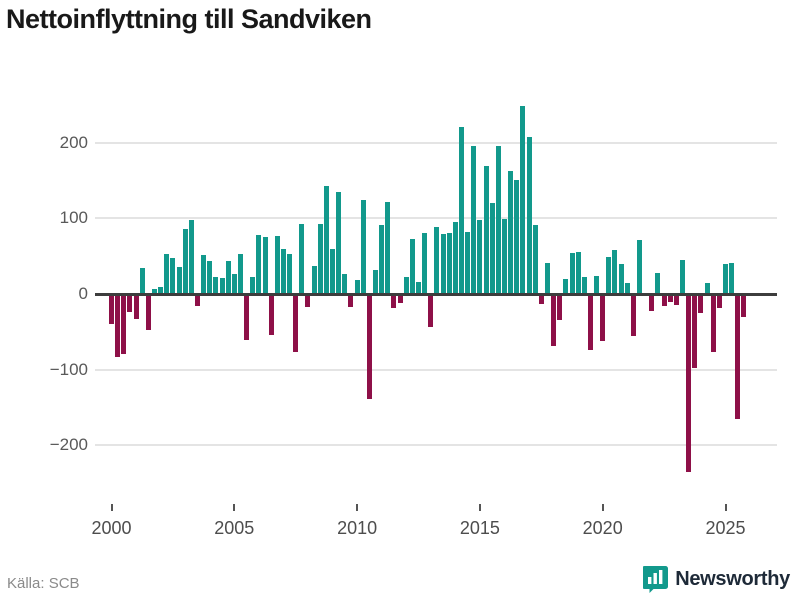  Describe the element at coordinates (437, 260) in the screenshot. I see `bar-2013-q2` at that location.